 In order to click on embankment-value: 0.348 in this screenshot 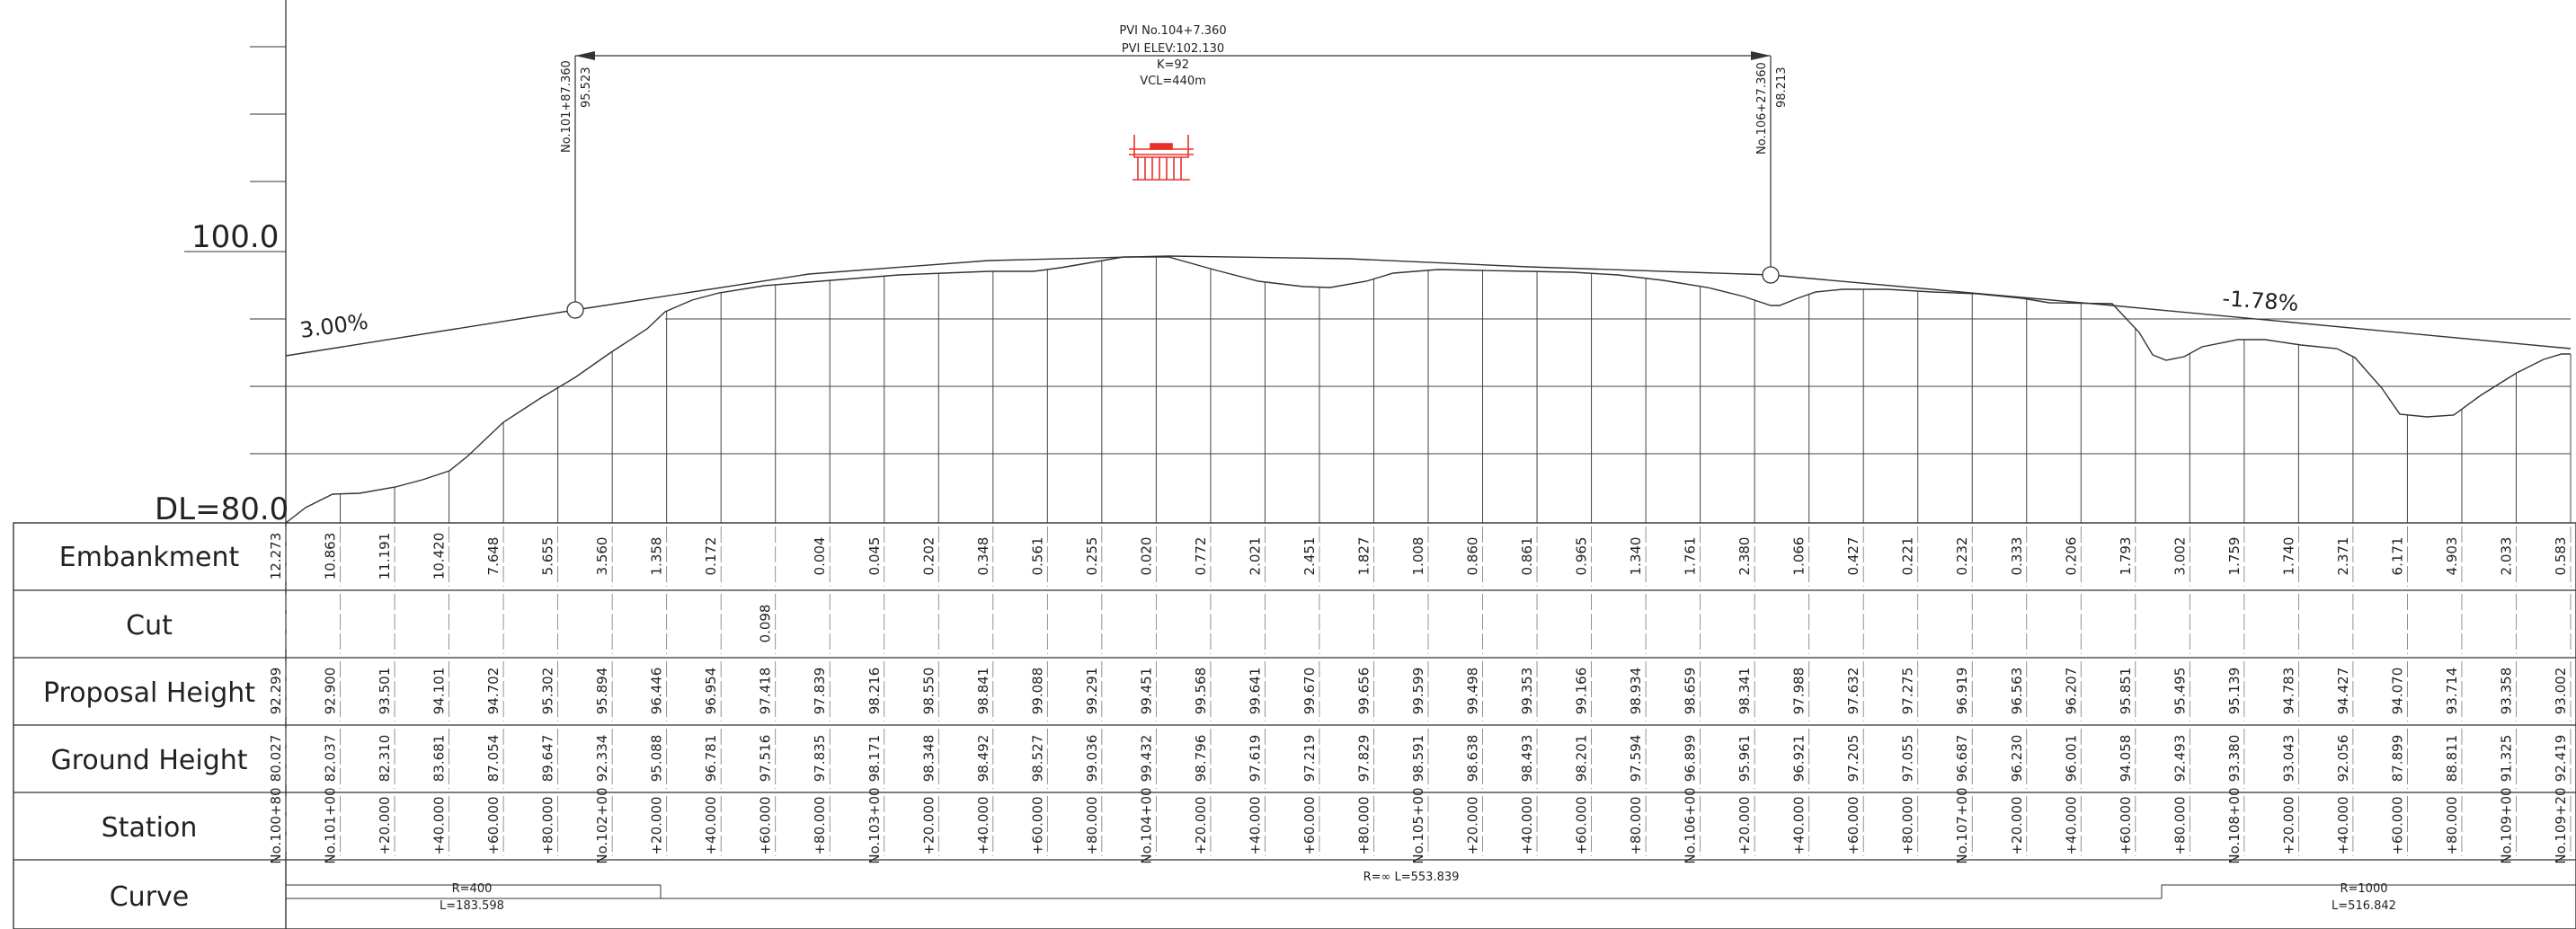, I will do `click(983, 556)`.